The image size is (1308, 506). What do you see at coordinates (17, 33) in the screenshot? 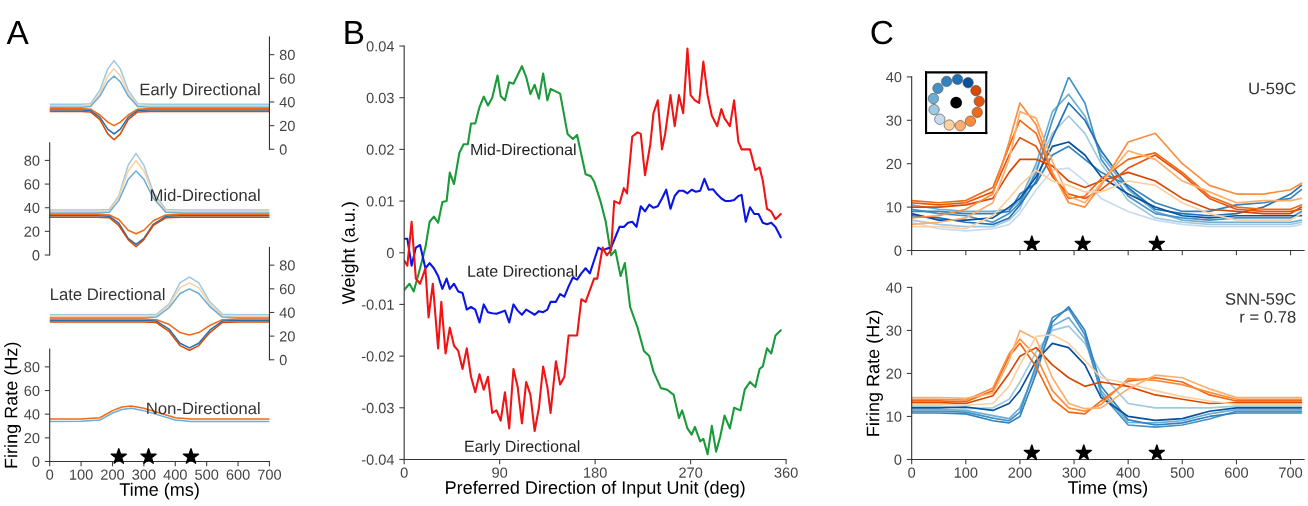
I see `chart-title: A` at bounding box center [17, 33].